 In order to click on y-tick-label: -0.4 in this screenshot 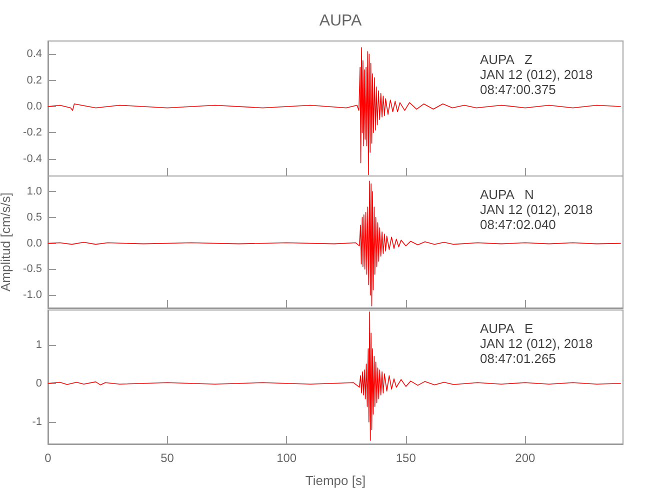, I will do `click(32, 158)`.